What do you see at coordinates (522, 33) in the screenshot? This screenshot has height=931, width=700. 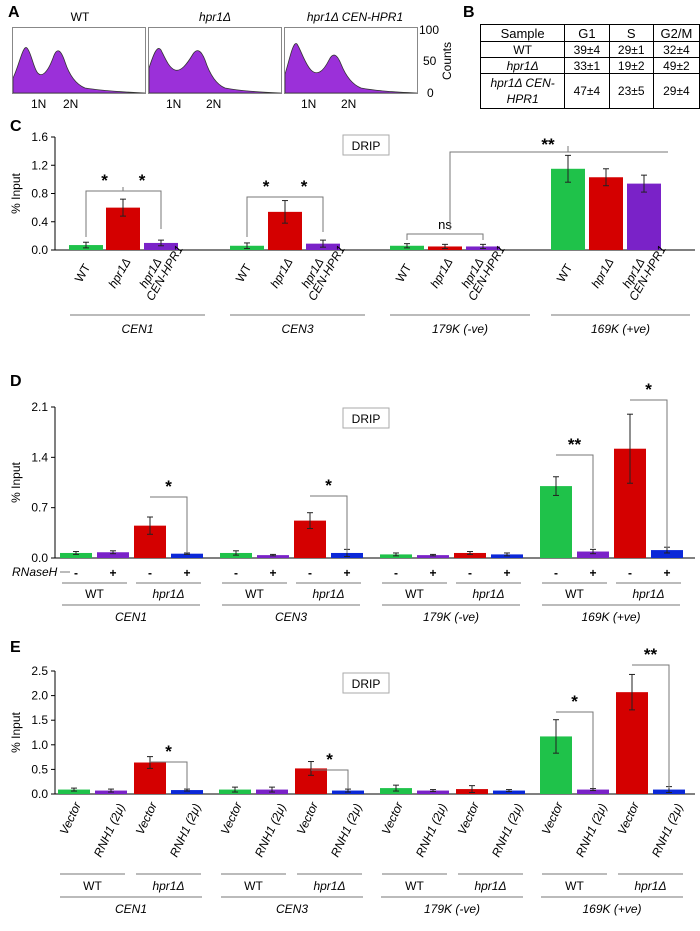 I see `header-sample: Sample` at bounding box center [522, 33].